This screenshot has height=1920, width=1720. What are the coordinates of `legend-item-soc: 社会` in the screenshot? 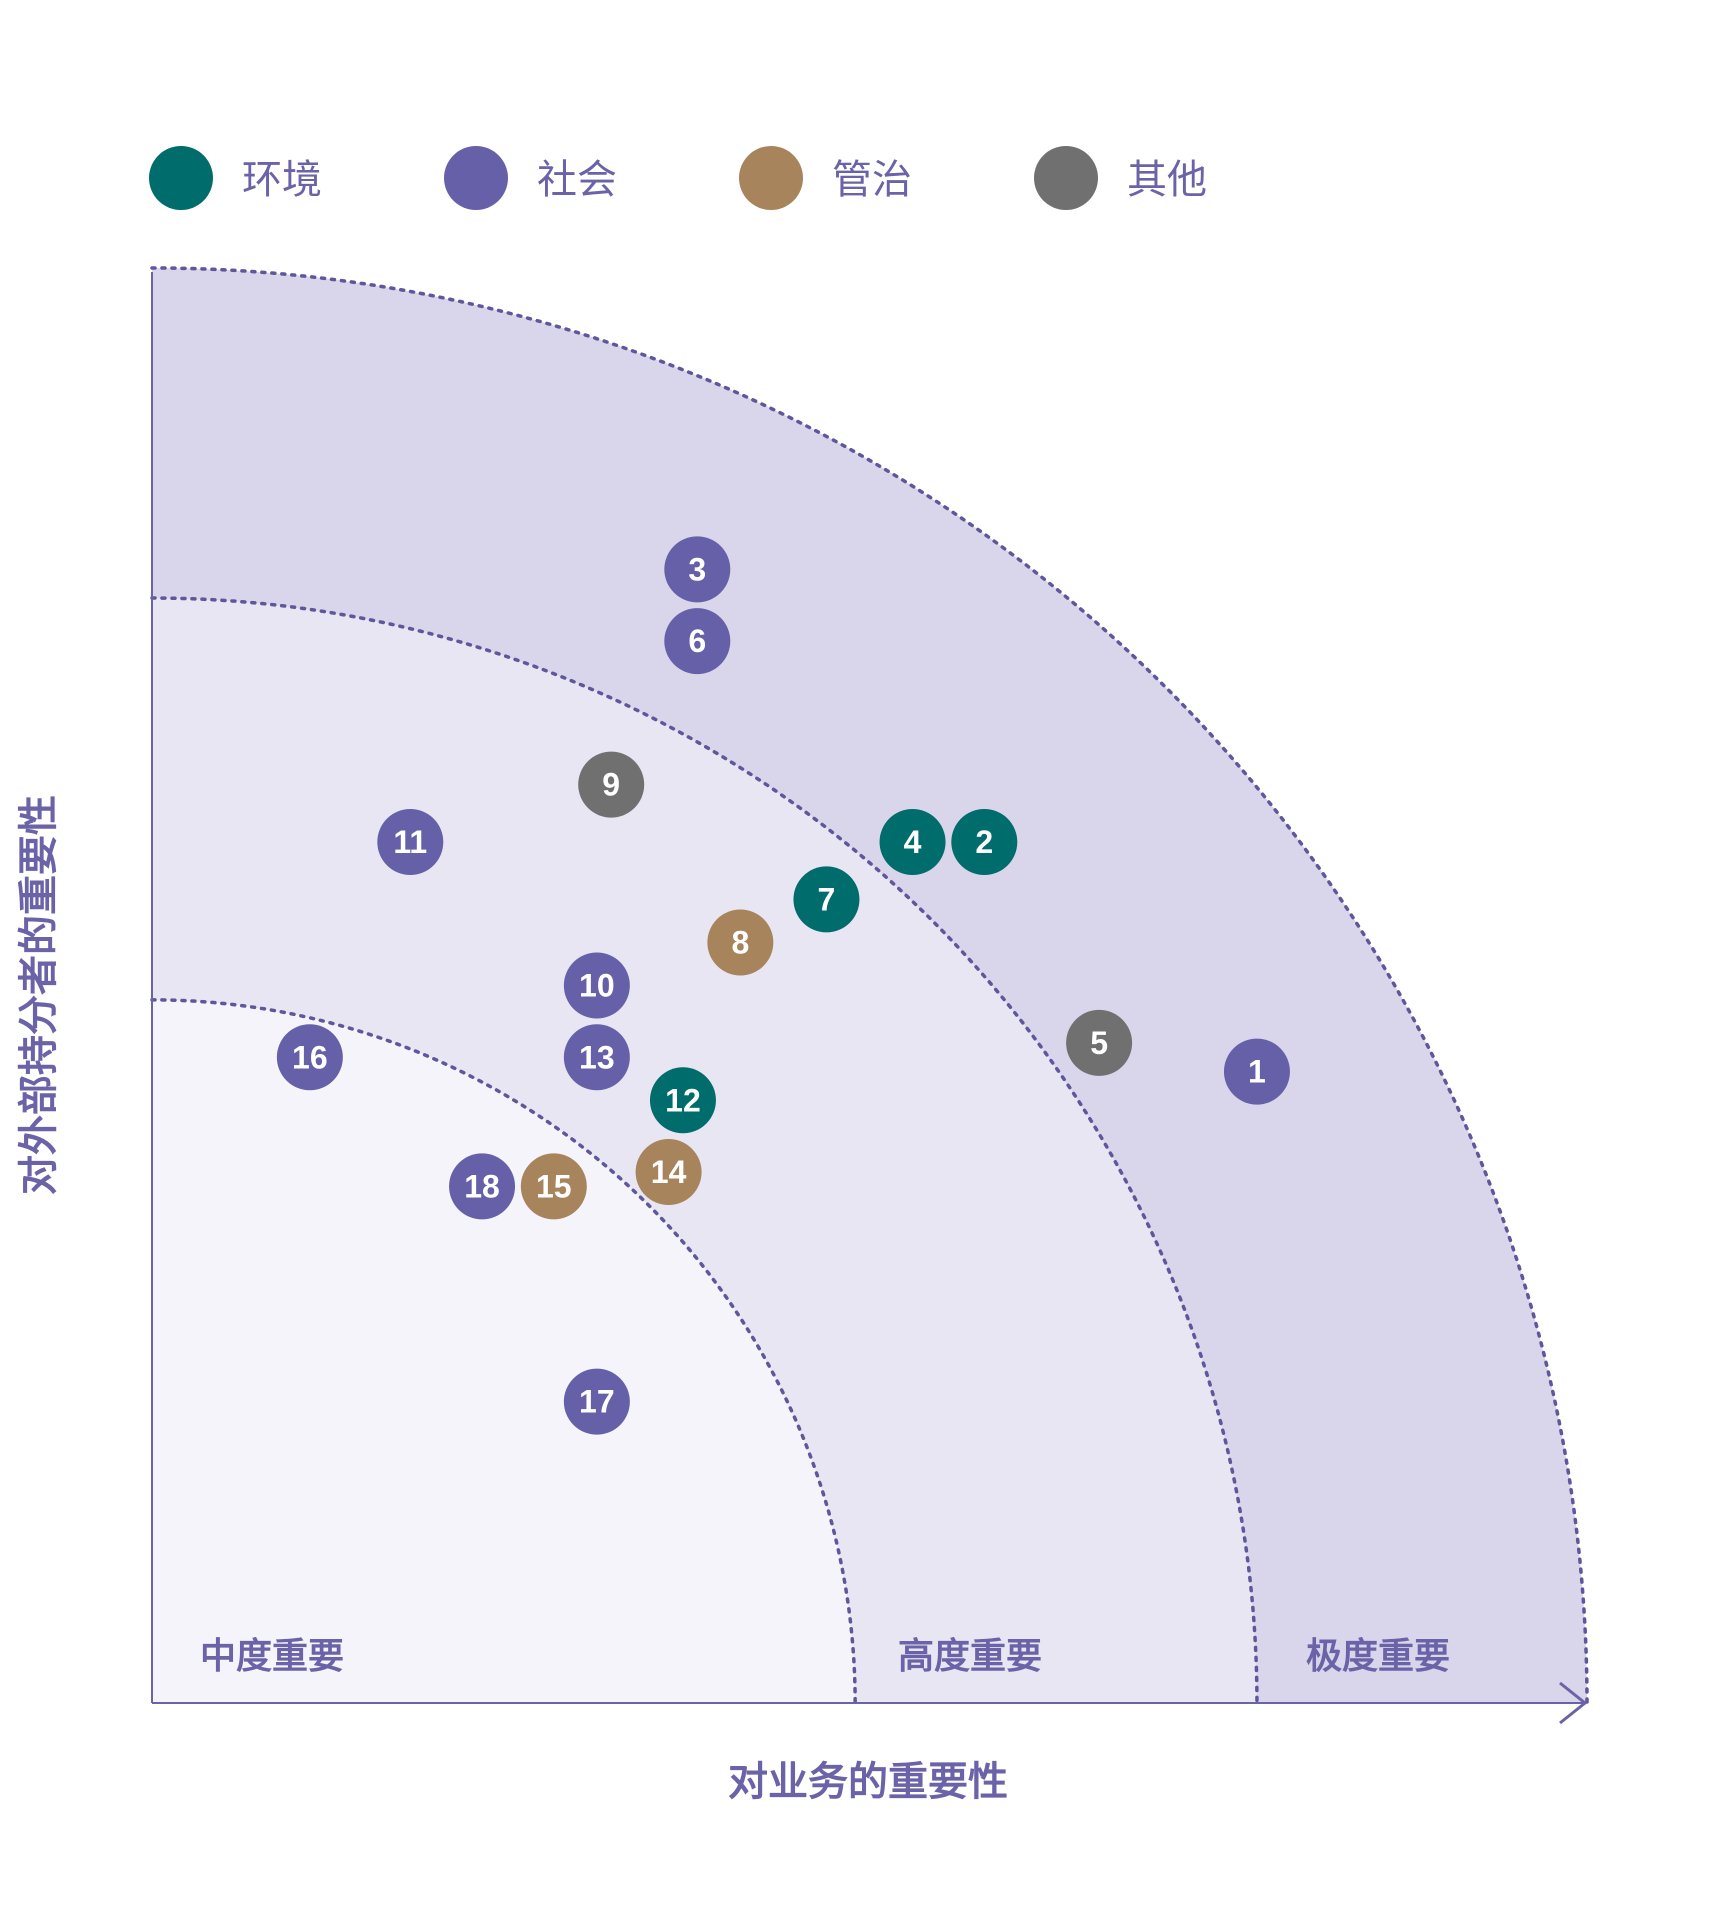 It's located at (530, 178).